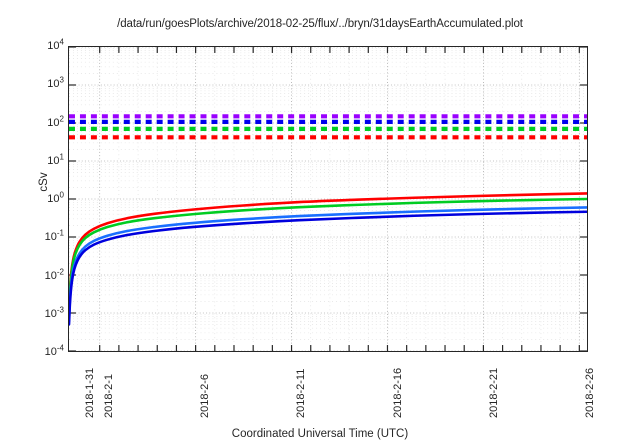  Describe the element at coordinates (55, 121) in the screenshot. I see `y-tick-label: 10²` at that location.